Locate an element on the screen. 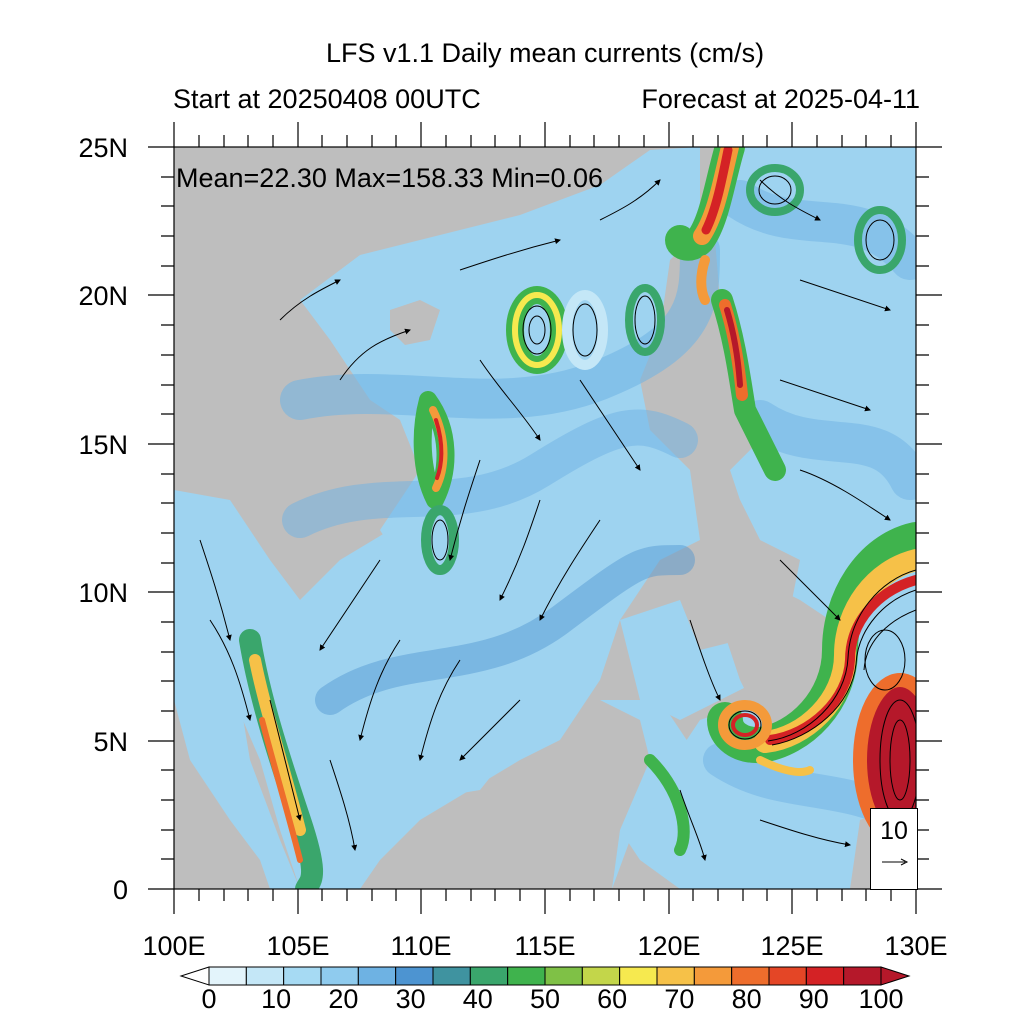 The image size is (1024, 1024). colorbar-tick-label: 10 is located at coordinates (276, 999).